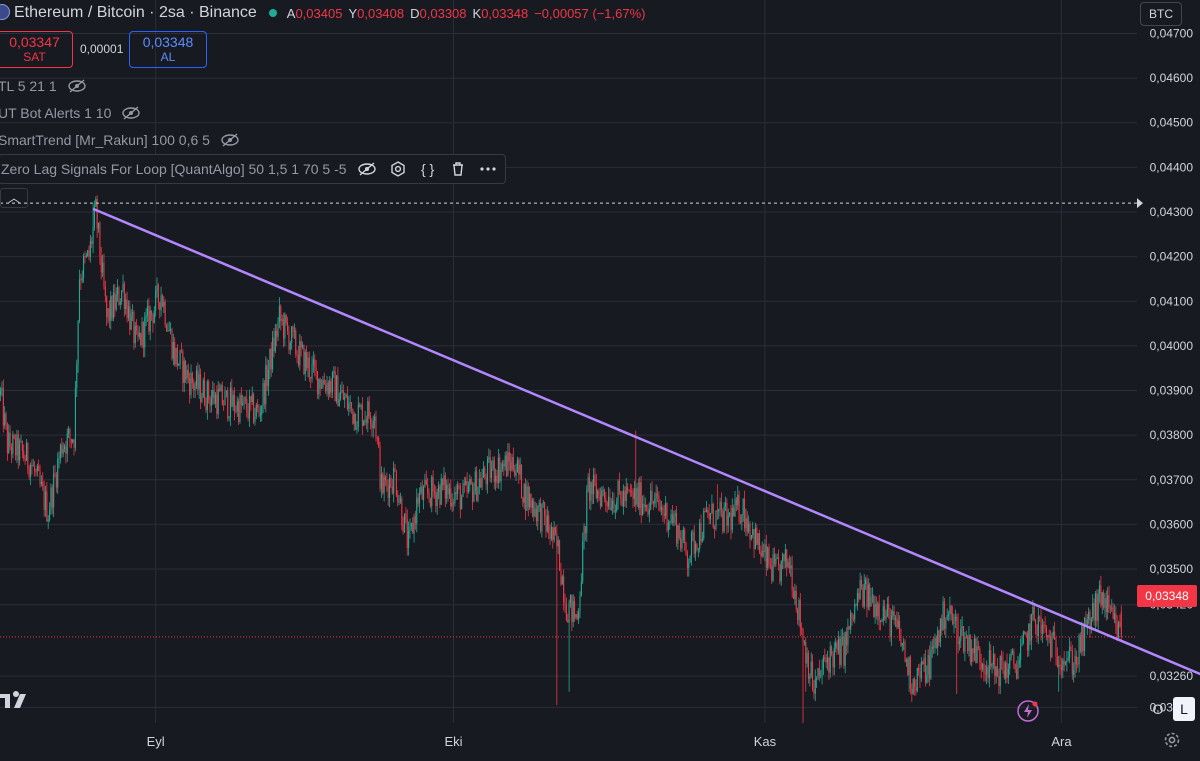  I want to click on more-icon, so click(488, 169).